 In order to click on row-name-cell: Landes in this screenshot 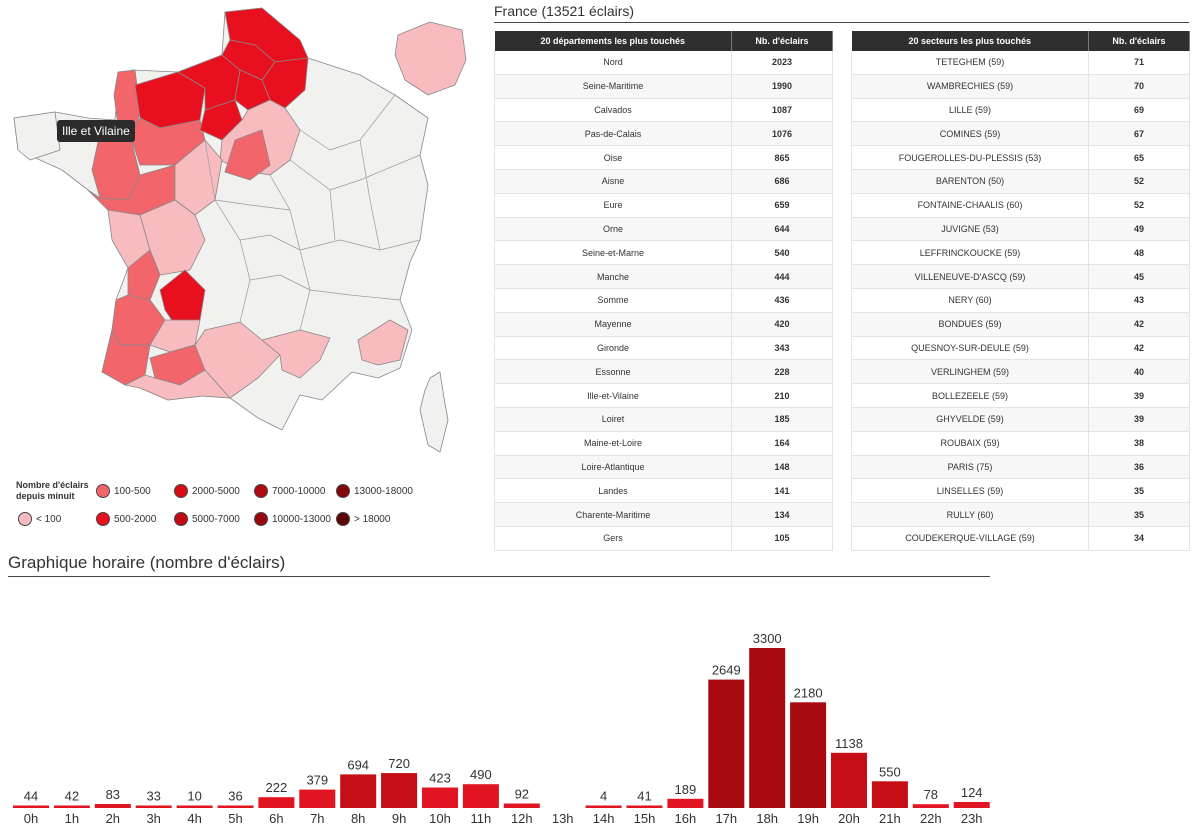, I will do `click(613, 491)`.